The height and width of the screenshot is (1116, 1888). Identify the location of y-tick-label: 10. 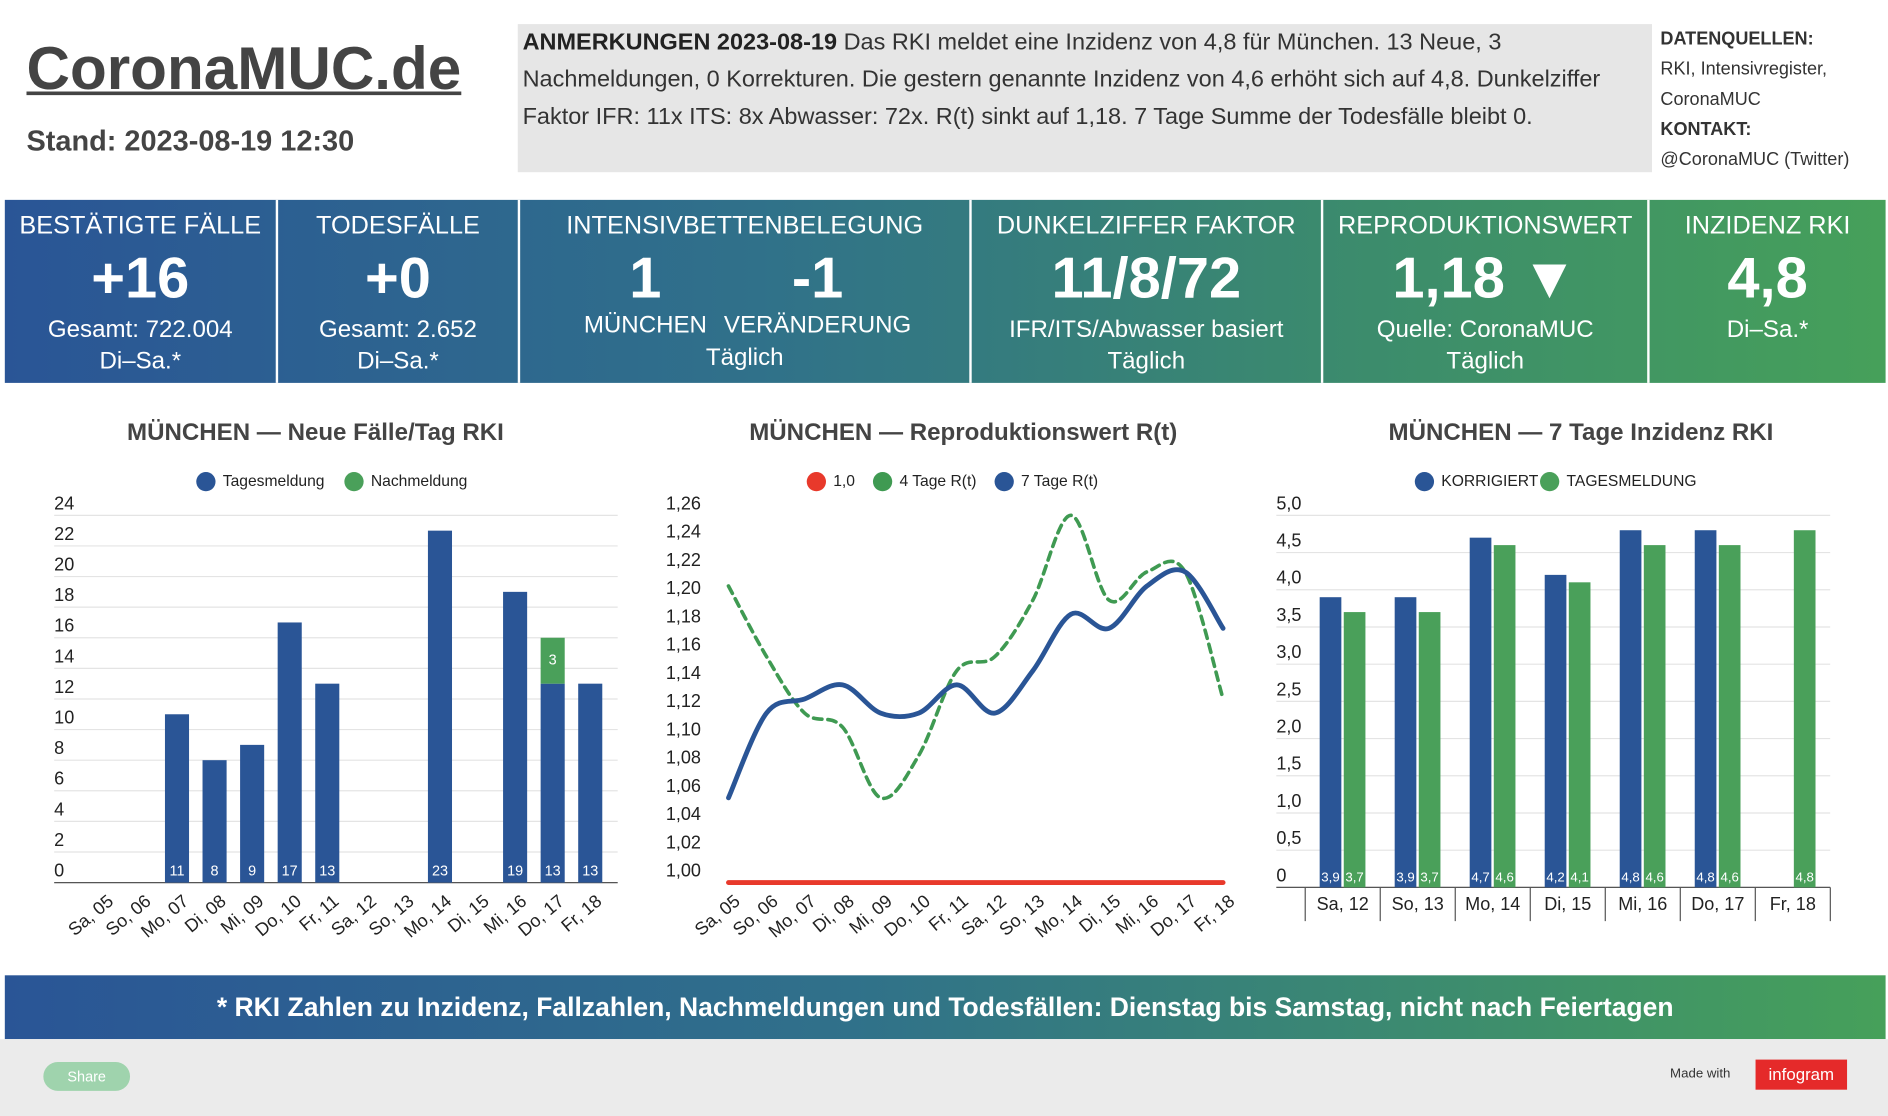
(64, 718).